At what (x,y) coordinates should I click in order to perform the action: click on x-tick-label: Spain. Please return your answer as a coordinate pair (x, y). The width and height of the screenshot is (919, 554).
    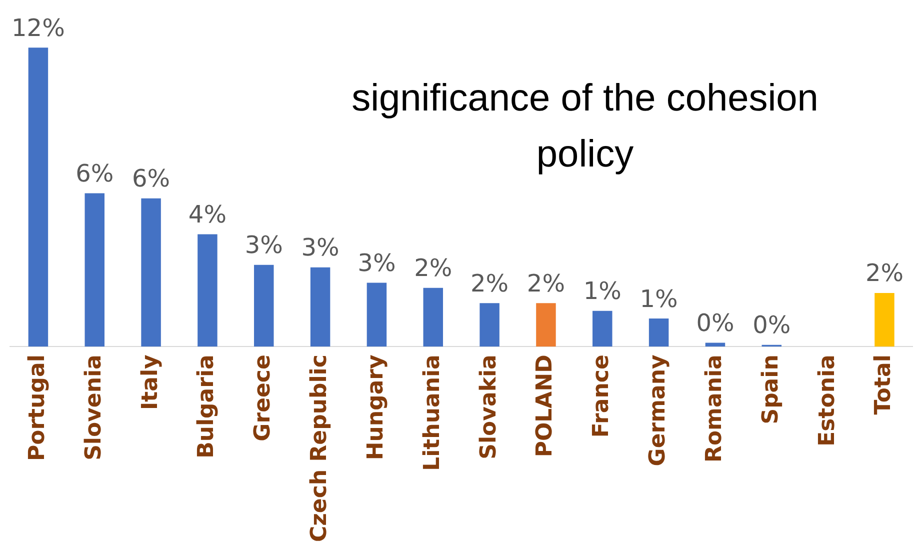
    Looking at the image, I should click on (771, 389).